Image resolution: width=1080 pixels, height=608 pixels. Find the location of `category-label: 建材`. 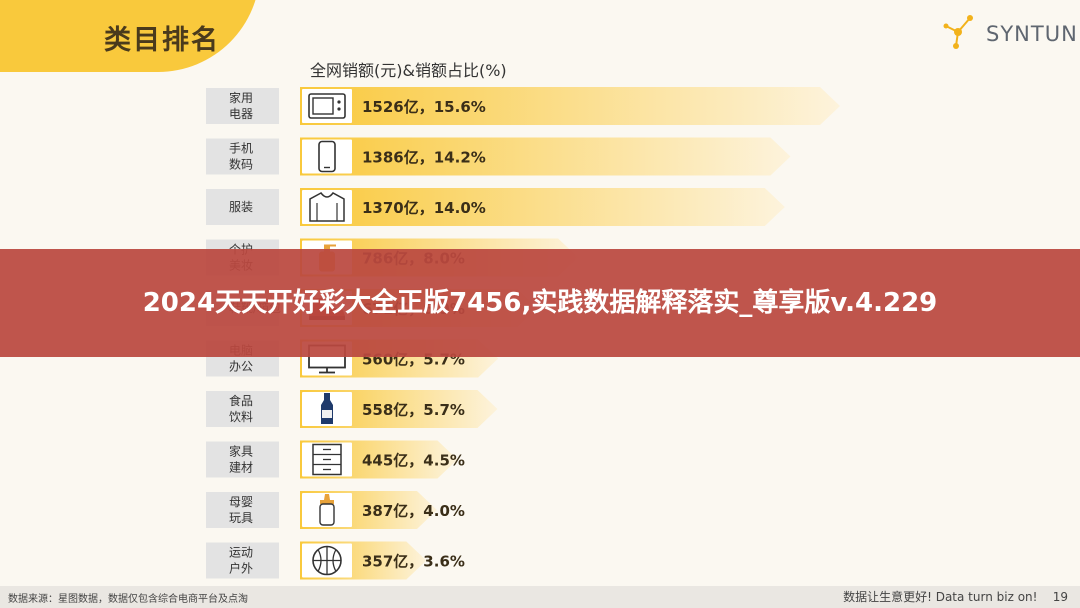

category-label: 建材 is located at coordinates (241, 468).